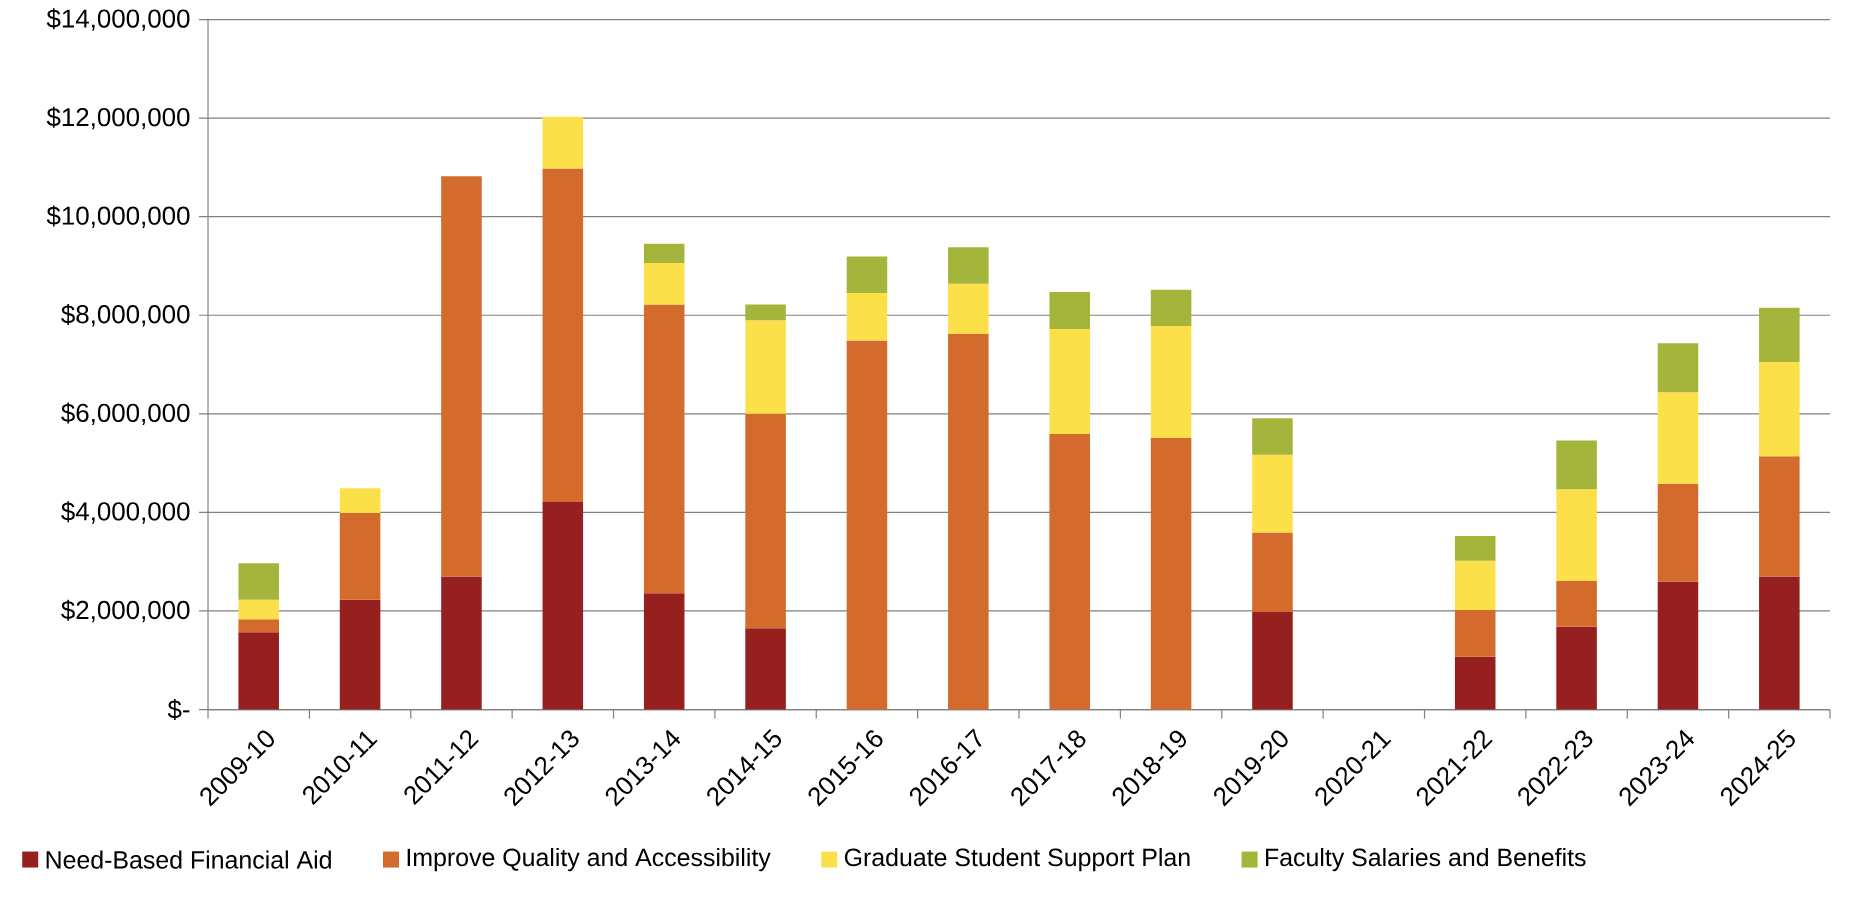 The height and width of the screenshot is (918, 1849). What do you see at coordinates (118, 118) in the screenshot?
I see `y-tick-label: $12,000,000` at bounding box center [118, 118].